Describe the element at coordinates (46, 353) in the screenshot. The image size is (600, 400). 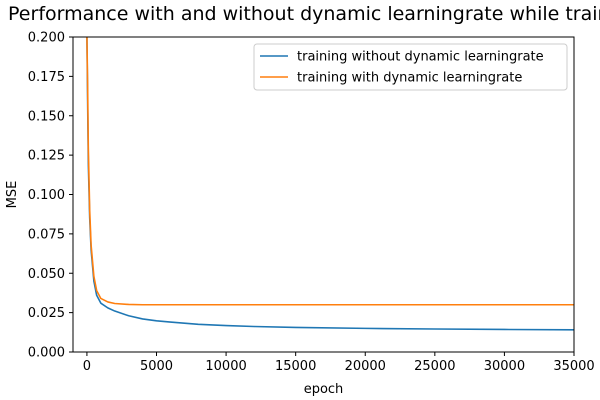
I see `y-tick-label: 0.000` at that location.